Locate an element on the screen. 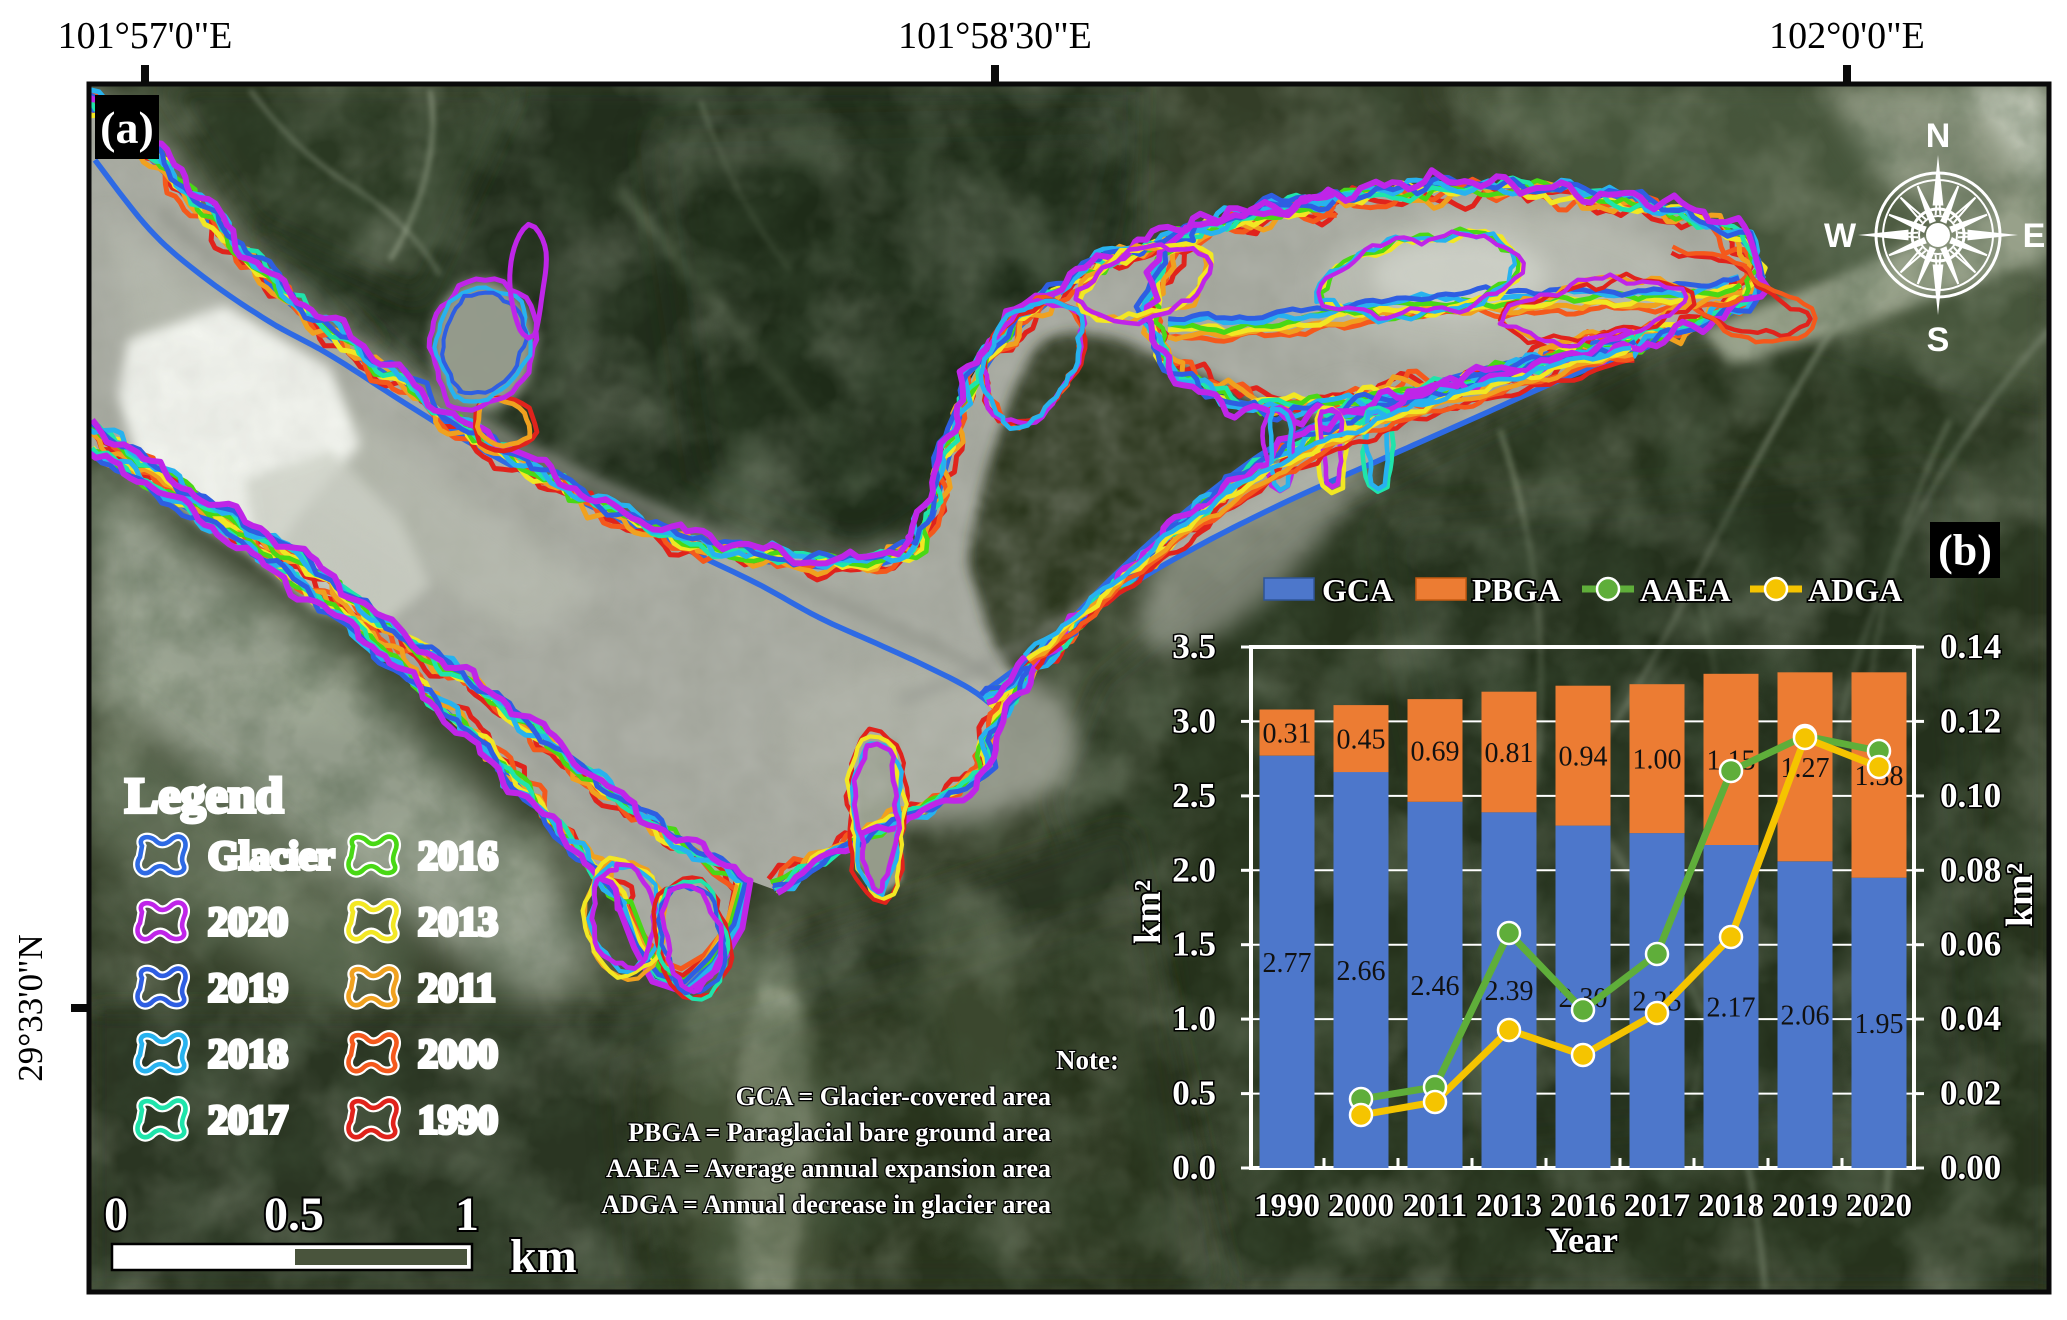  svg-text: 0.14 is located at coordinates (1970, 646).